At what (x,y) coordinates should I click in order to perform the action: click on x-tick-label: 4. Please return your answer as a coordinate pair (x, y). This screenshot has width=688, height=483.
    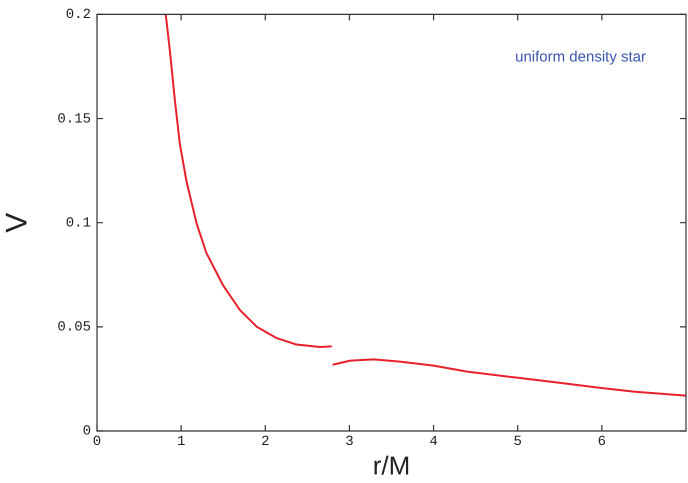
    Looking at the image, I should click on (433, 442).